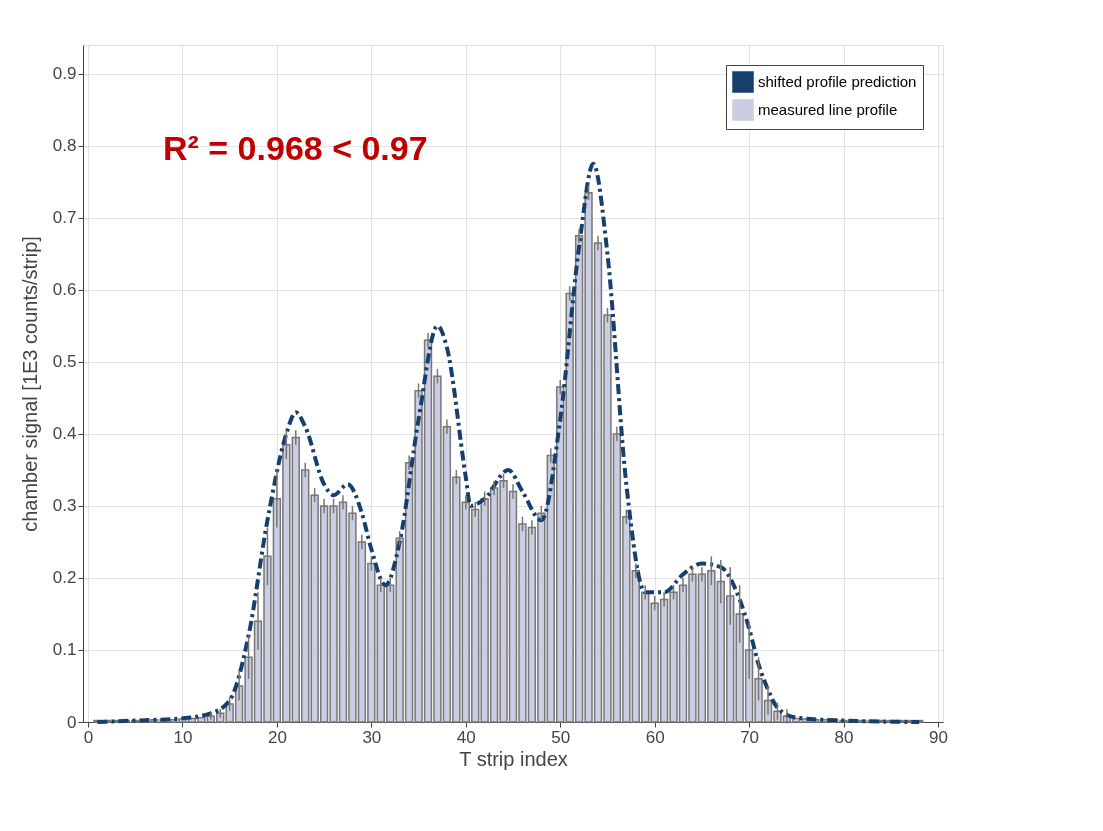  What do you see at coordinates (64, 74) in the screenshot?
I see `y-tick-label: 0.9` at bounding box center [64, 74].